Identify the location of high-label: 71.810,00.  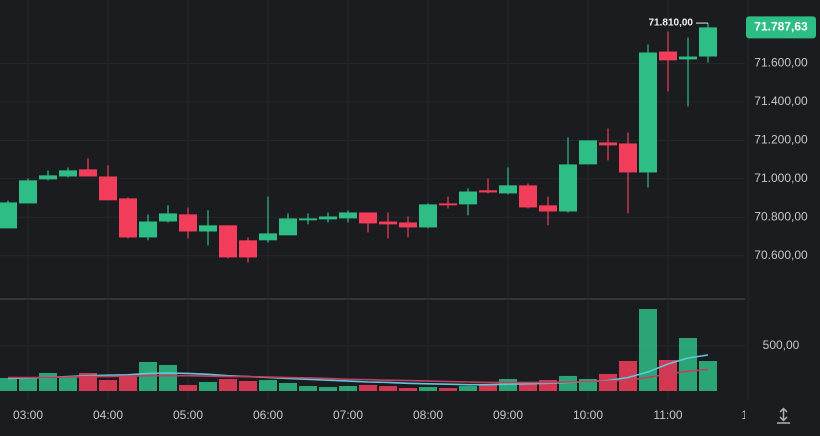
(671, 23).